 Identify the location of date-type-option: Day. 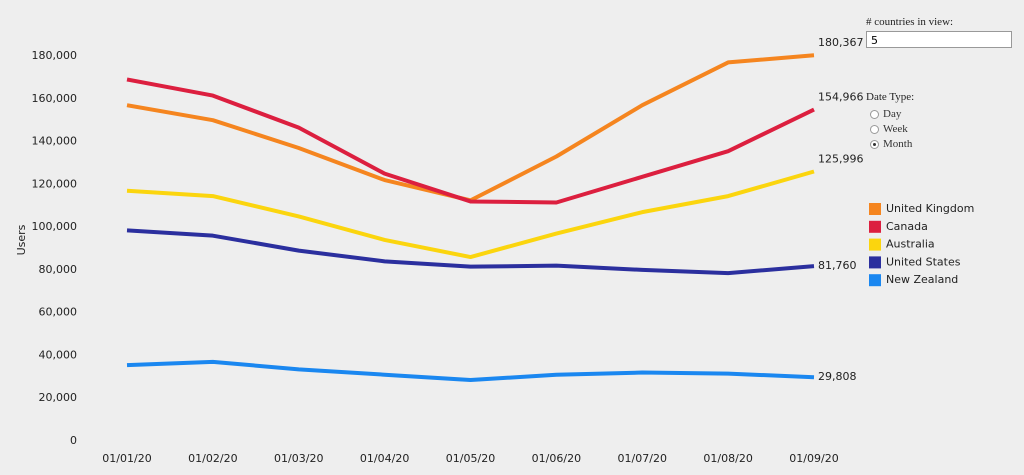
(885, 114).